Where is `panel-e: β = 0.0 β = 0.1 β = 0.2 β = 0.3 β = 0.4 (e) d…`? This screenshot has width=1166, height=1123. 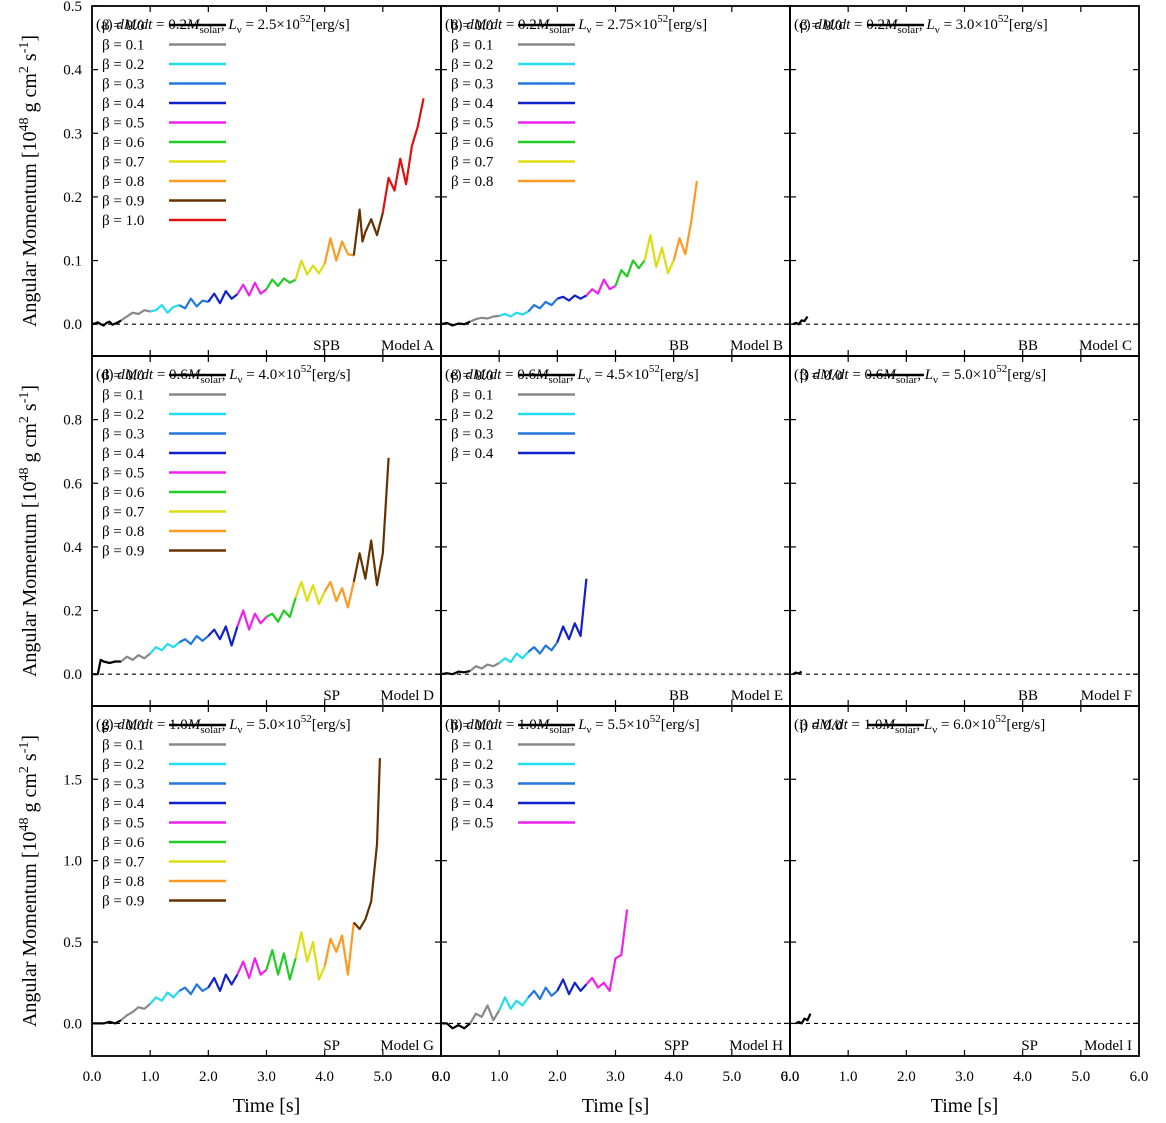 panel-e: β = 0.0 β = 0.1 β = 0.2 β = 0.3 β = 0.4 (e) d… is located at coordinates (615, 531).